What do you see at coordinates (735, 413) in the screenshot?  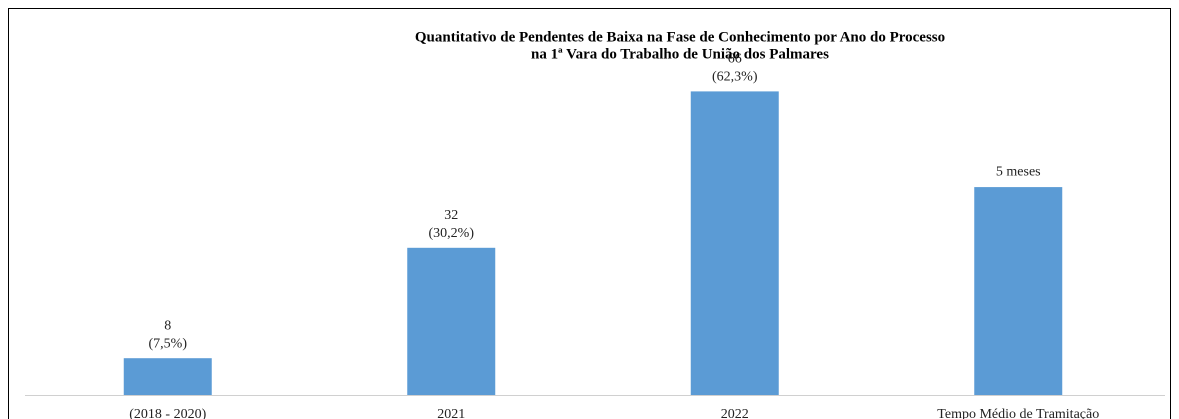 I see `x-tick-label: 2022` at bounding box center [735, 413].